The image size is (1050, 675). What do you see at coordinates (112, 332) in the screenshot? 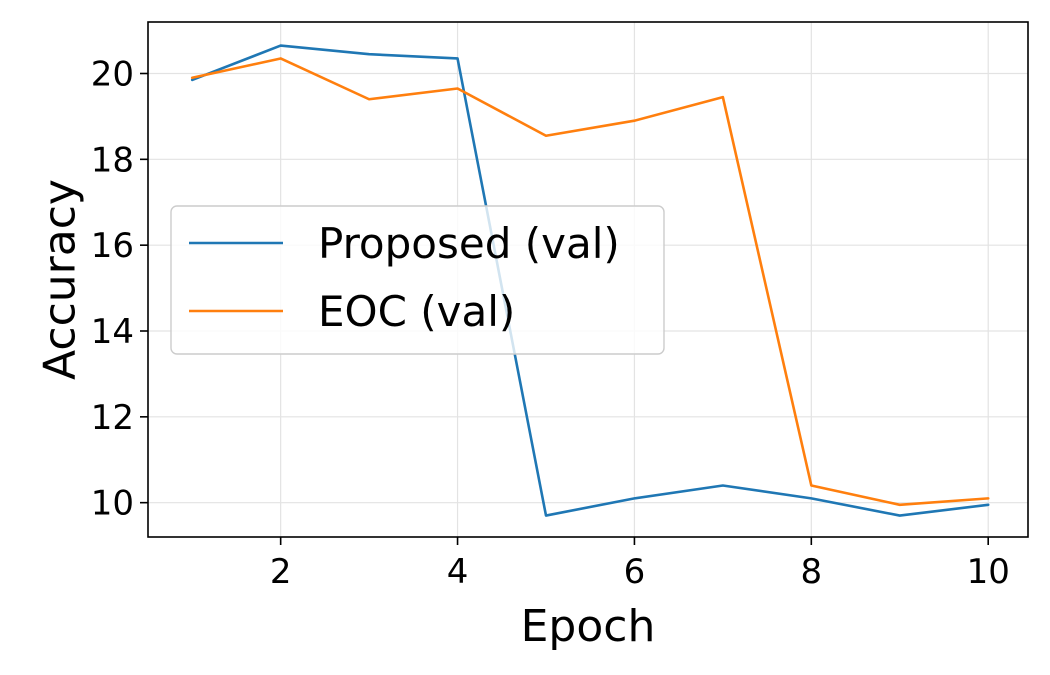
I see `y-tick-label: 14` at bounding box center [112, 332].